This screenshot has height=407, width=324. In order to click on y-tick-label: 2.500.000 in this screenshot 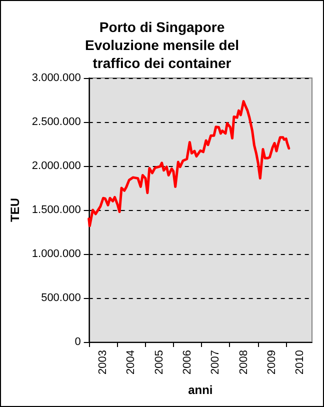, I will do `click(56, 122)`.